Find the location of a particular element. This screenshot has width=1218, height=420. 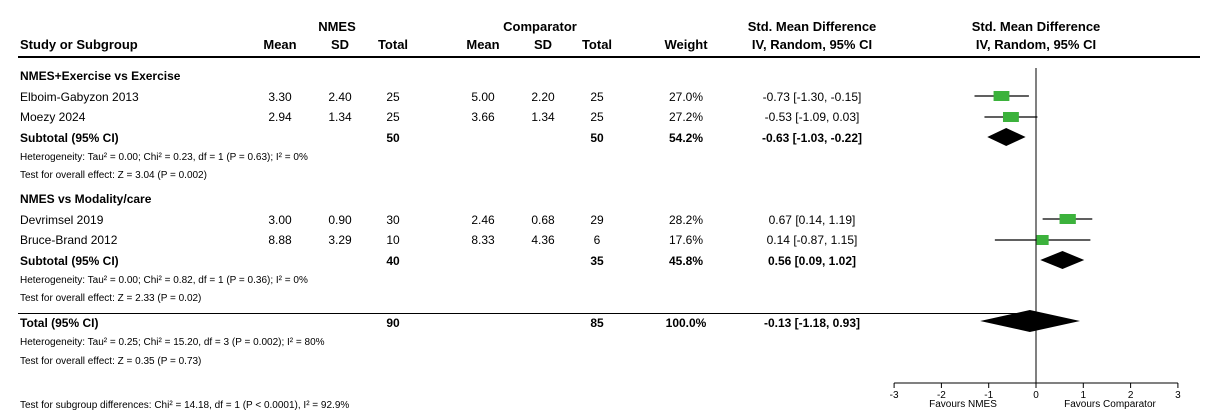

x-axis-tick-label: -2 is located at coordinates (941, 395).